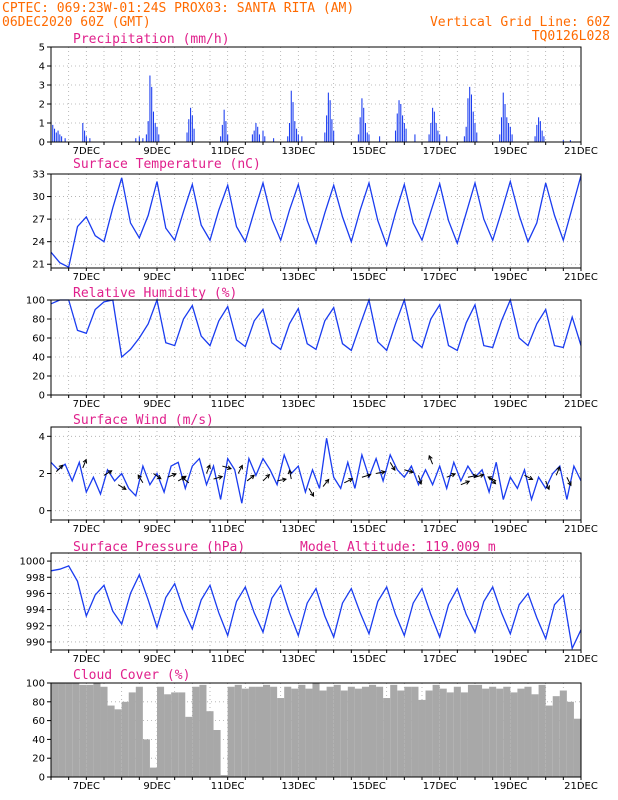 The width and height of the screenshot is (618, 800). What do you see at coordinates (35, 626) in the screenshot?
I see `y-tick-label: 992` at bounding box center [35, 626].